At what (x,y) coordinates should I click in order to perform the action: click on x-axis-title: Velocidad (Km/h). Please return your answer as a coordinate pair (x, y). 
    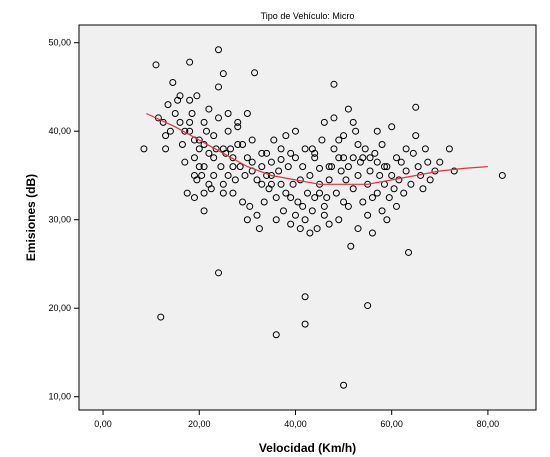
    Looking at the image, I should click on (307, 448).